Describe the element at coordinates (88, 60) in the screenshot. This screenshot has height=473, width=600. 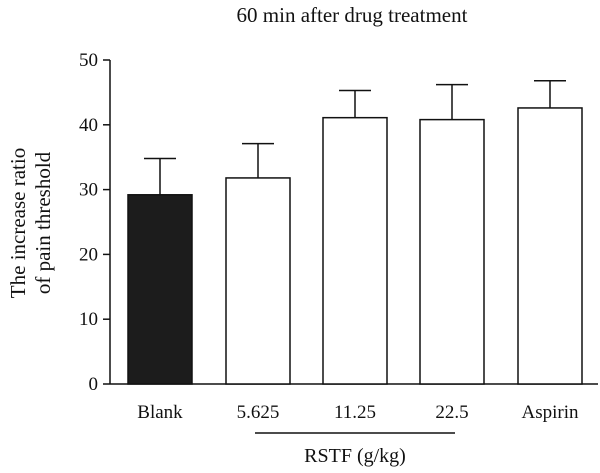
I see `y-tick-label-5: 50` at that location.